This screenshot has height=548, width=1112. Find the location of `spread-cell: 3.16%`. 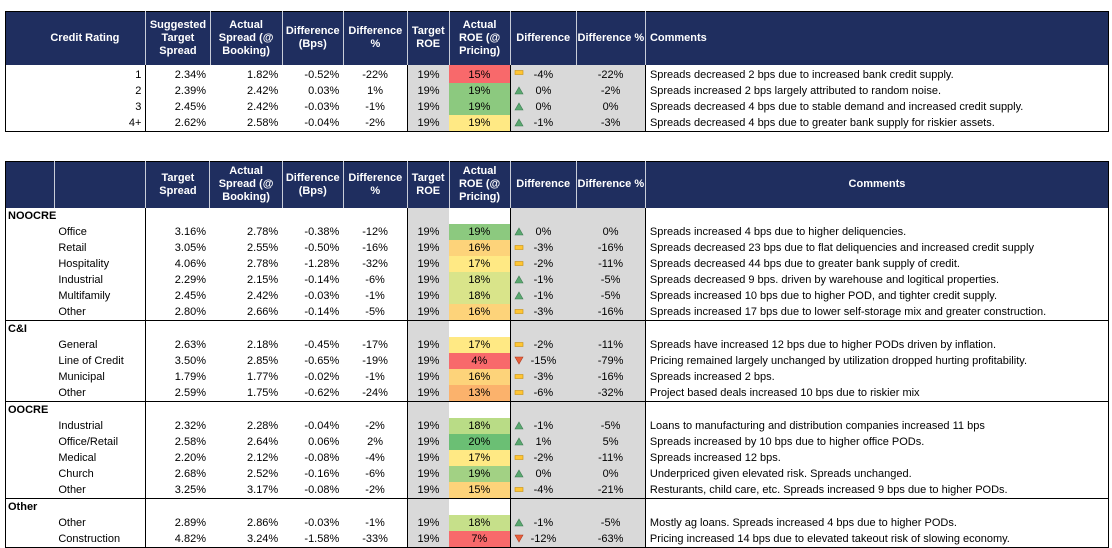

spread-cell: 3.16% is located at coordinates (177, 231).